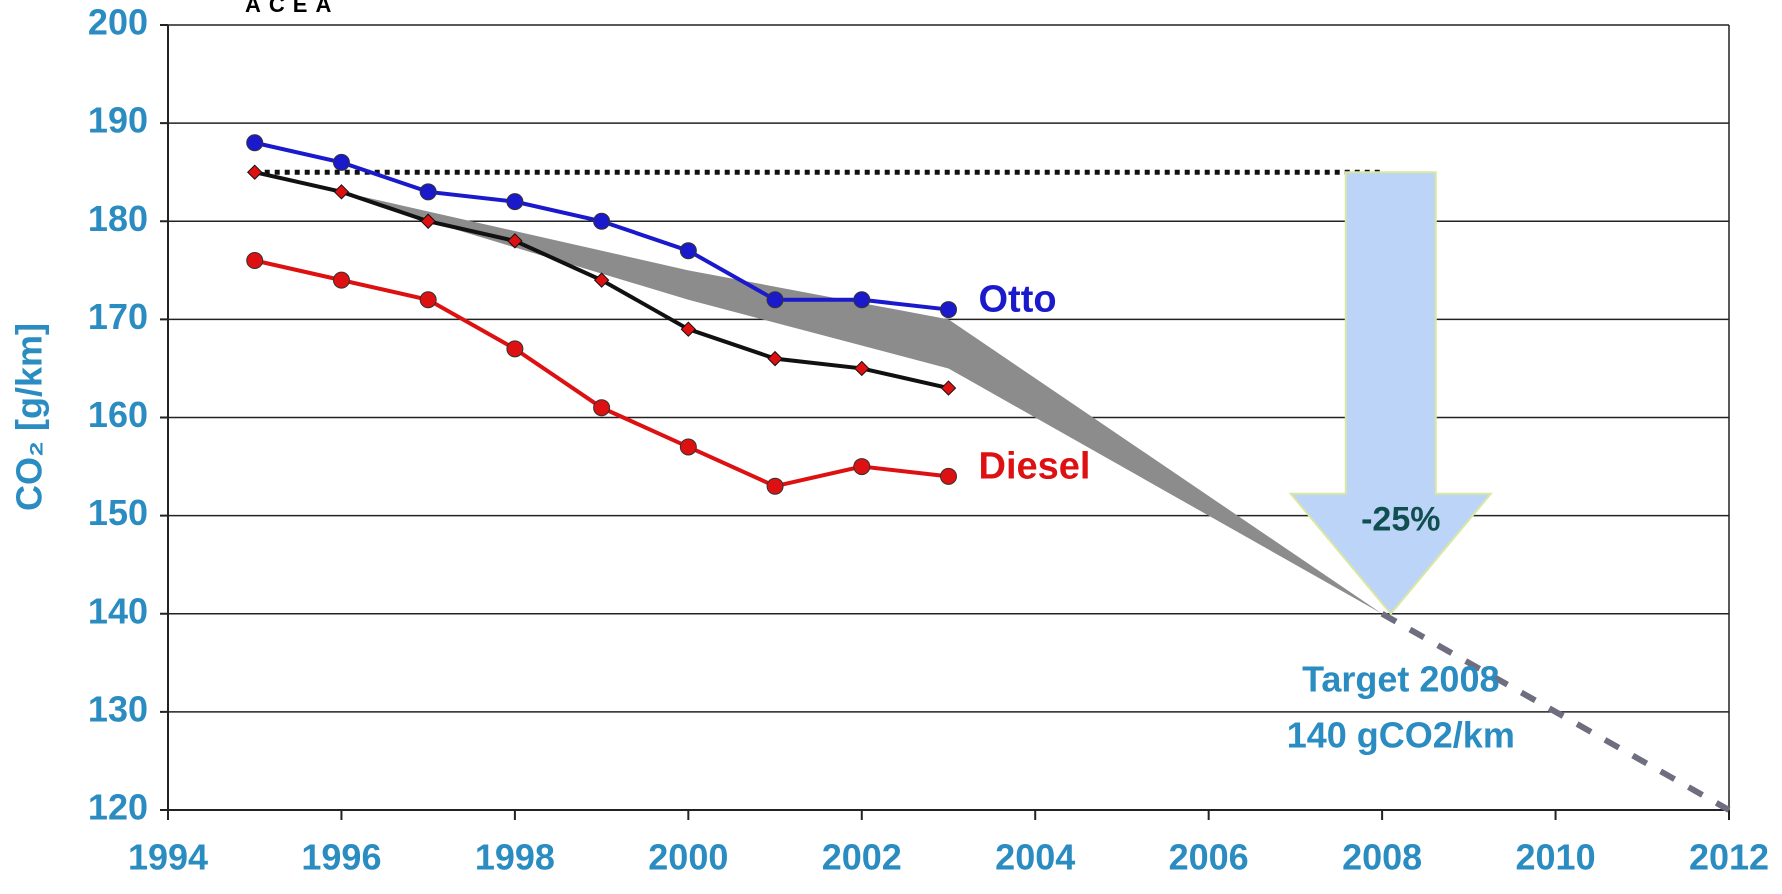  I want to click on trend-line, so click(1555, 712).